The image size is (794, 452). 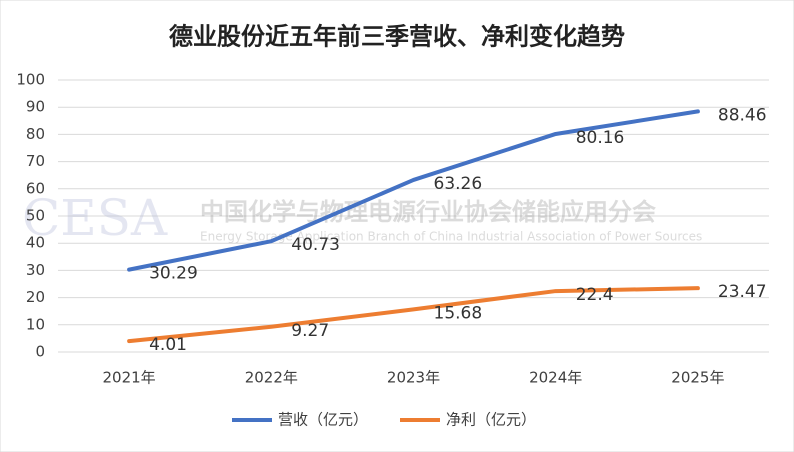 What do you see at coordinates (35, 216) in the screenshot?
I see `y-tick-label: 50` at bounding box center [35, 216].